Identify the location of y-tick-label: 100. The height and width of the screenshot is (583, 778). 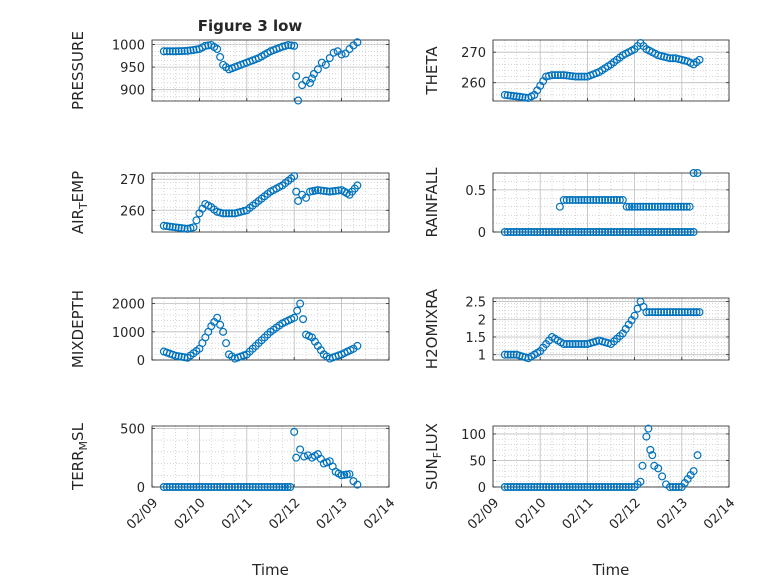
(473, 435).